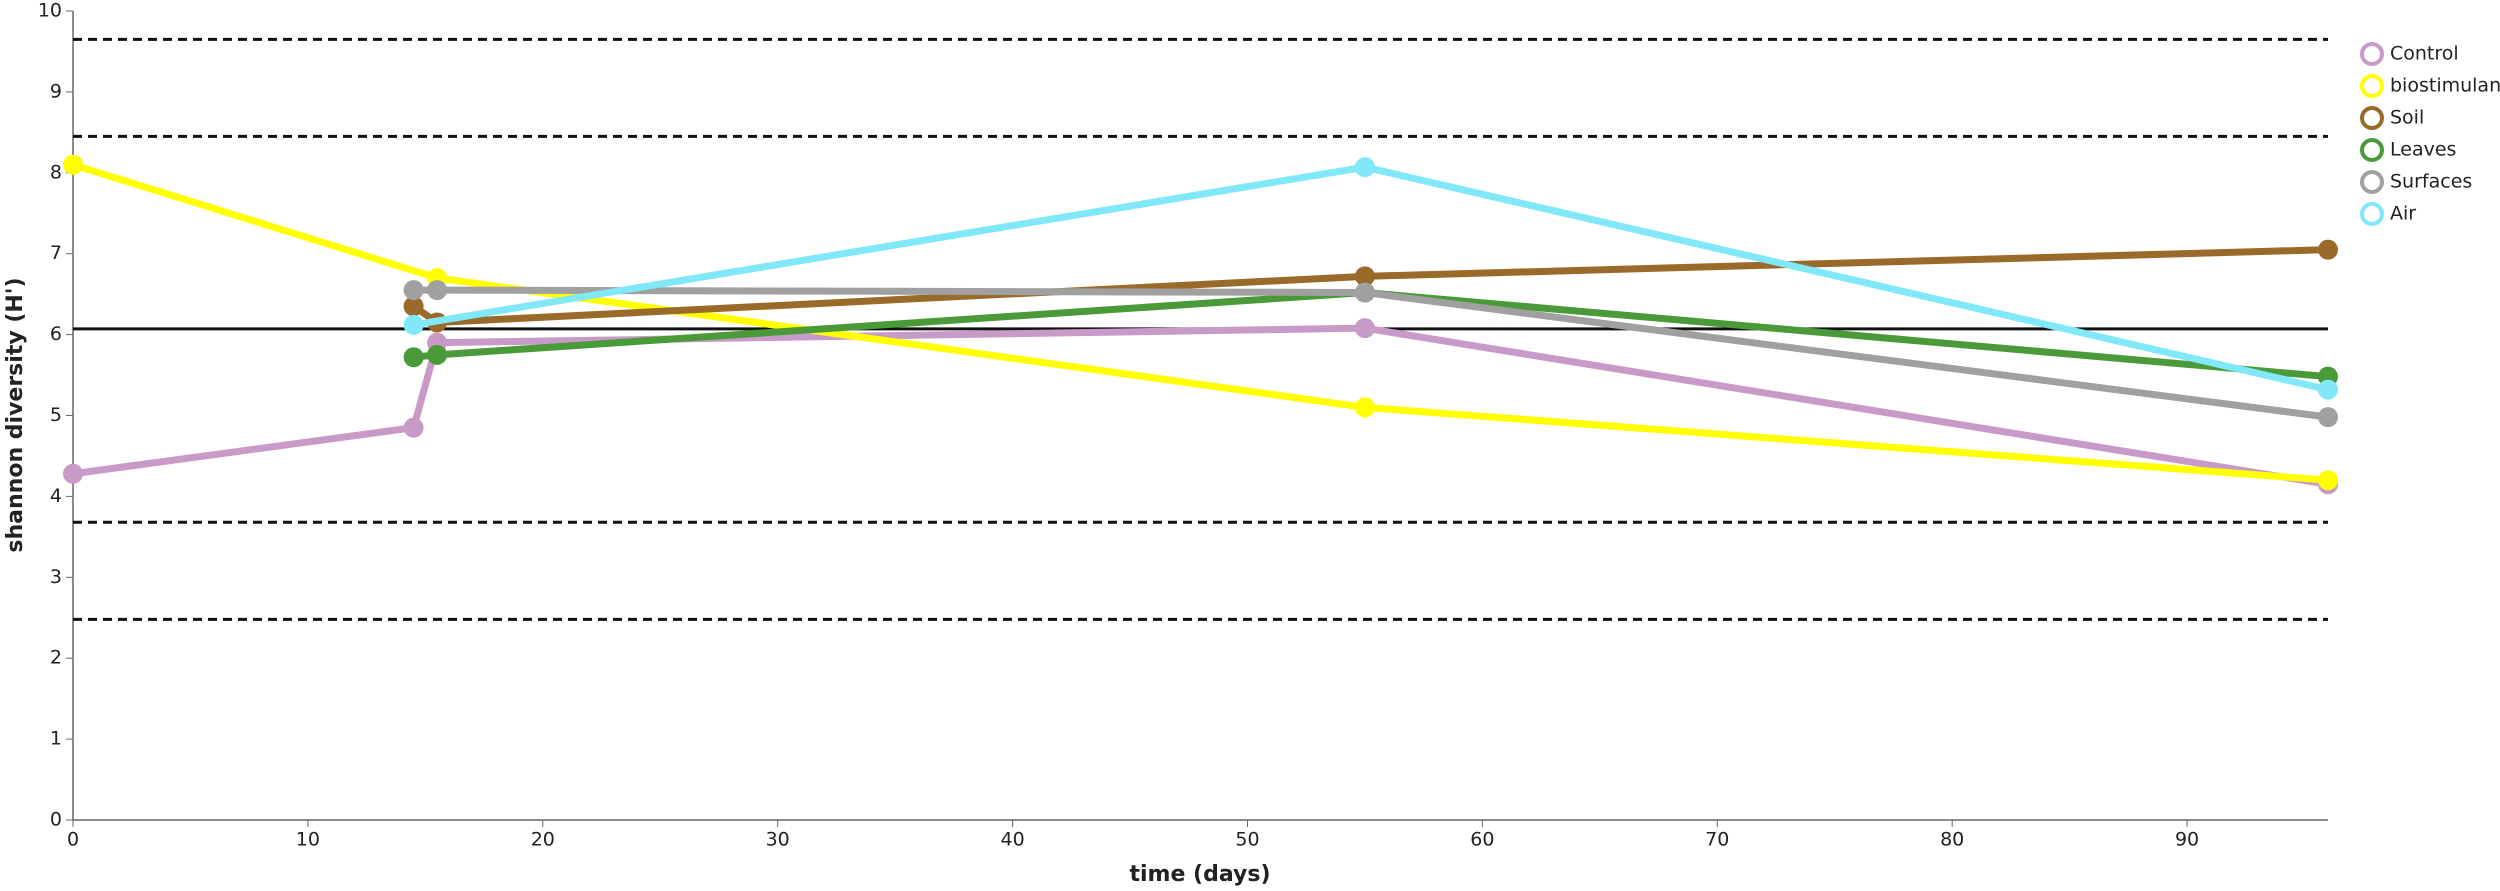 Image resolution: width=2500 pixels, height=891 pixels. I want to click on y-tick-label: 6, so click(56, 334).